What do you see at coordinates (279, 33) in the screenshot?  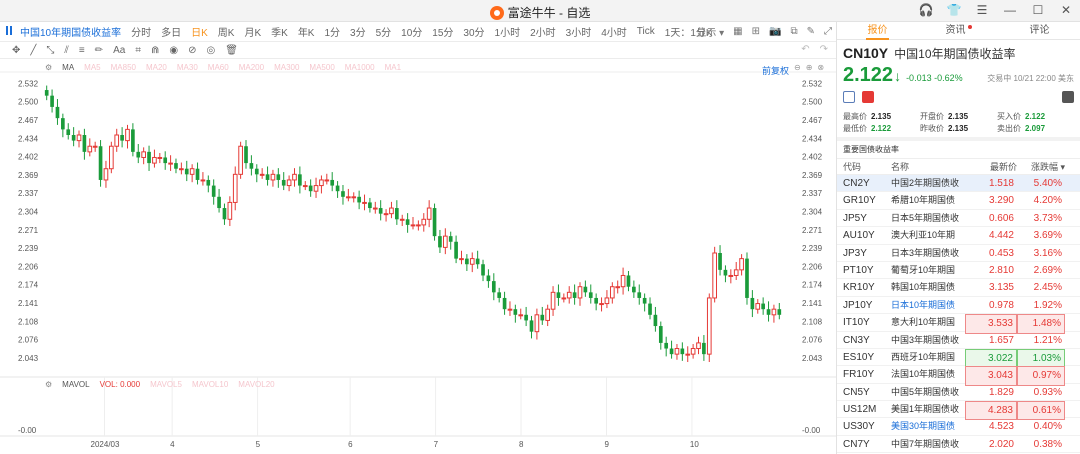 I see `period-5: 季K` at bounding box center [279, 33].